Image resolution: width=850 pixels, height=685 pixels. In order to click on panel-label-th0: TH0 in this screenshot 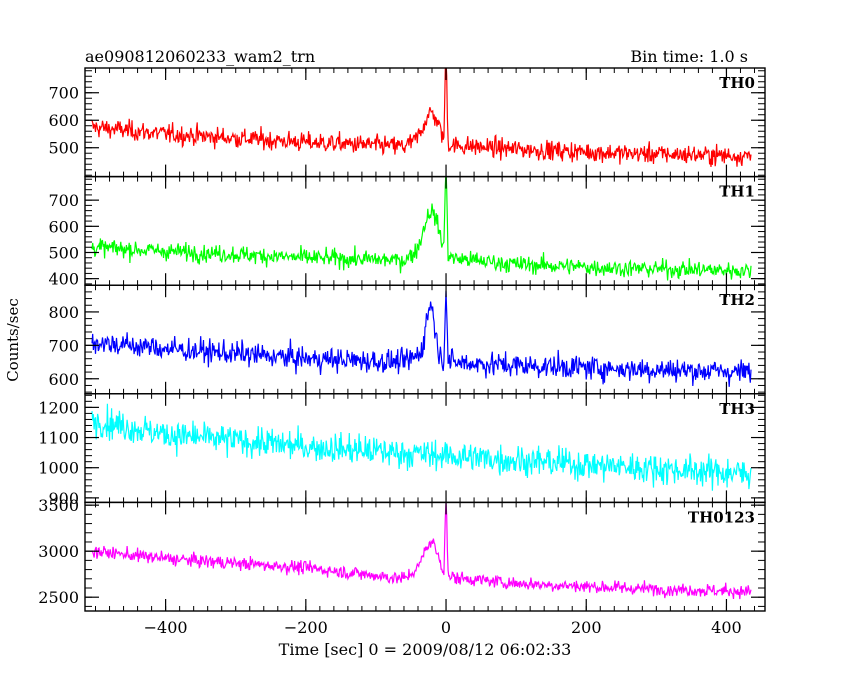, I will do `click(737, 83)`.